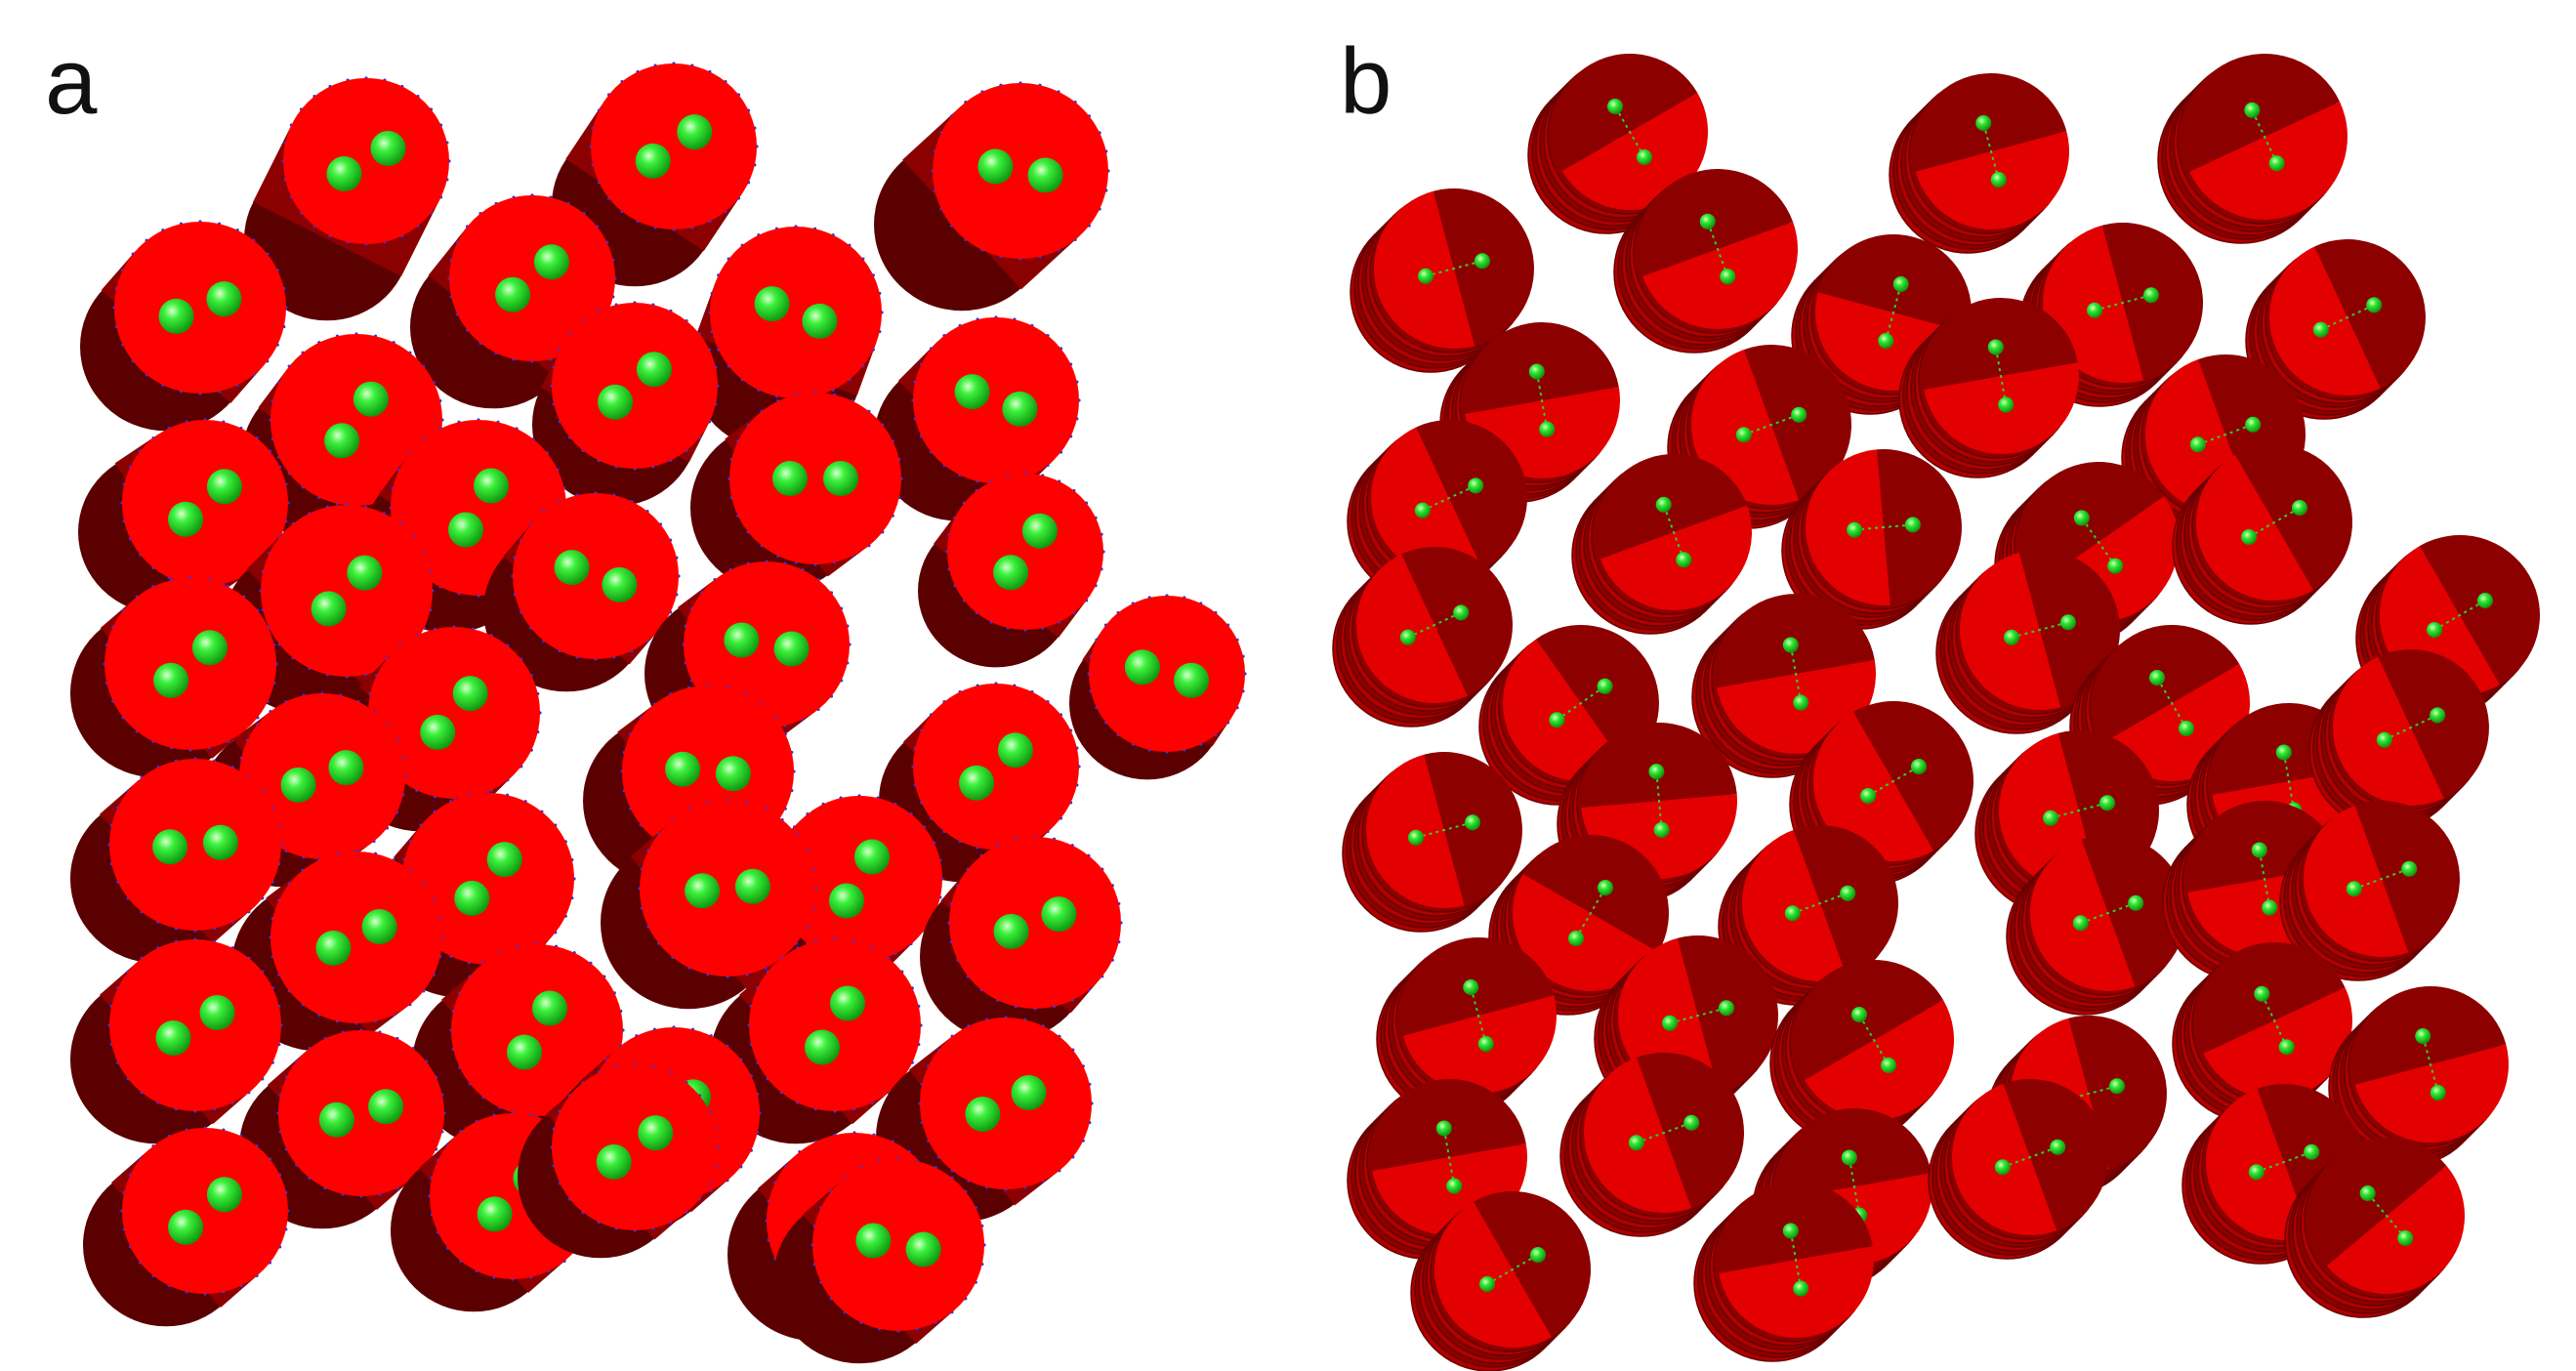 The image size is (2576, 1371). Describe the element at coordinates (2167, 683) in the screenshot. I see `disc-half-dark` at that location.